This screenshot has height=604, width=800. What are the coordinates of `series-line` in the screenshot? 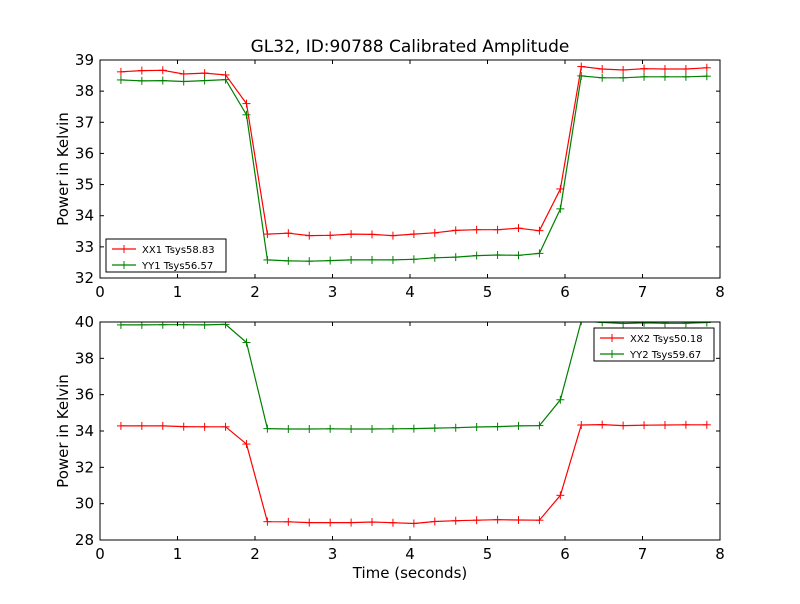 It's located at (413, 474).